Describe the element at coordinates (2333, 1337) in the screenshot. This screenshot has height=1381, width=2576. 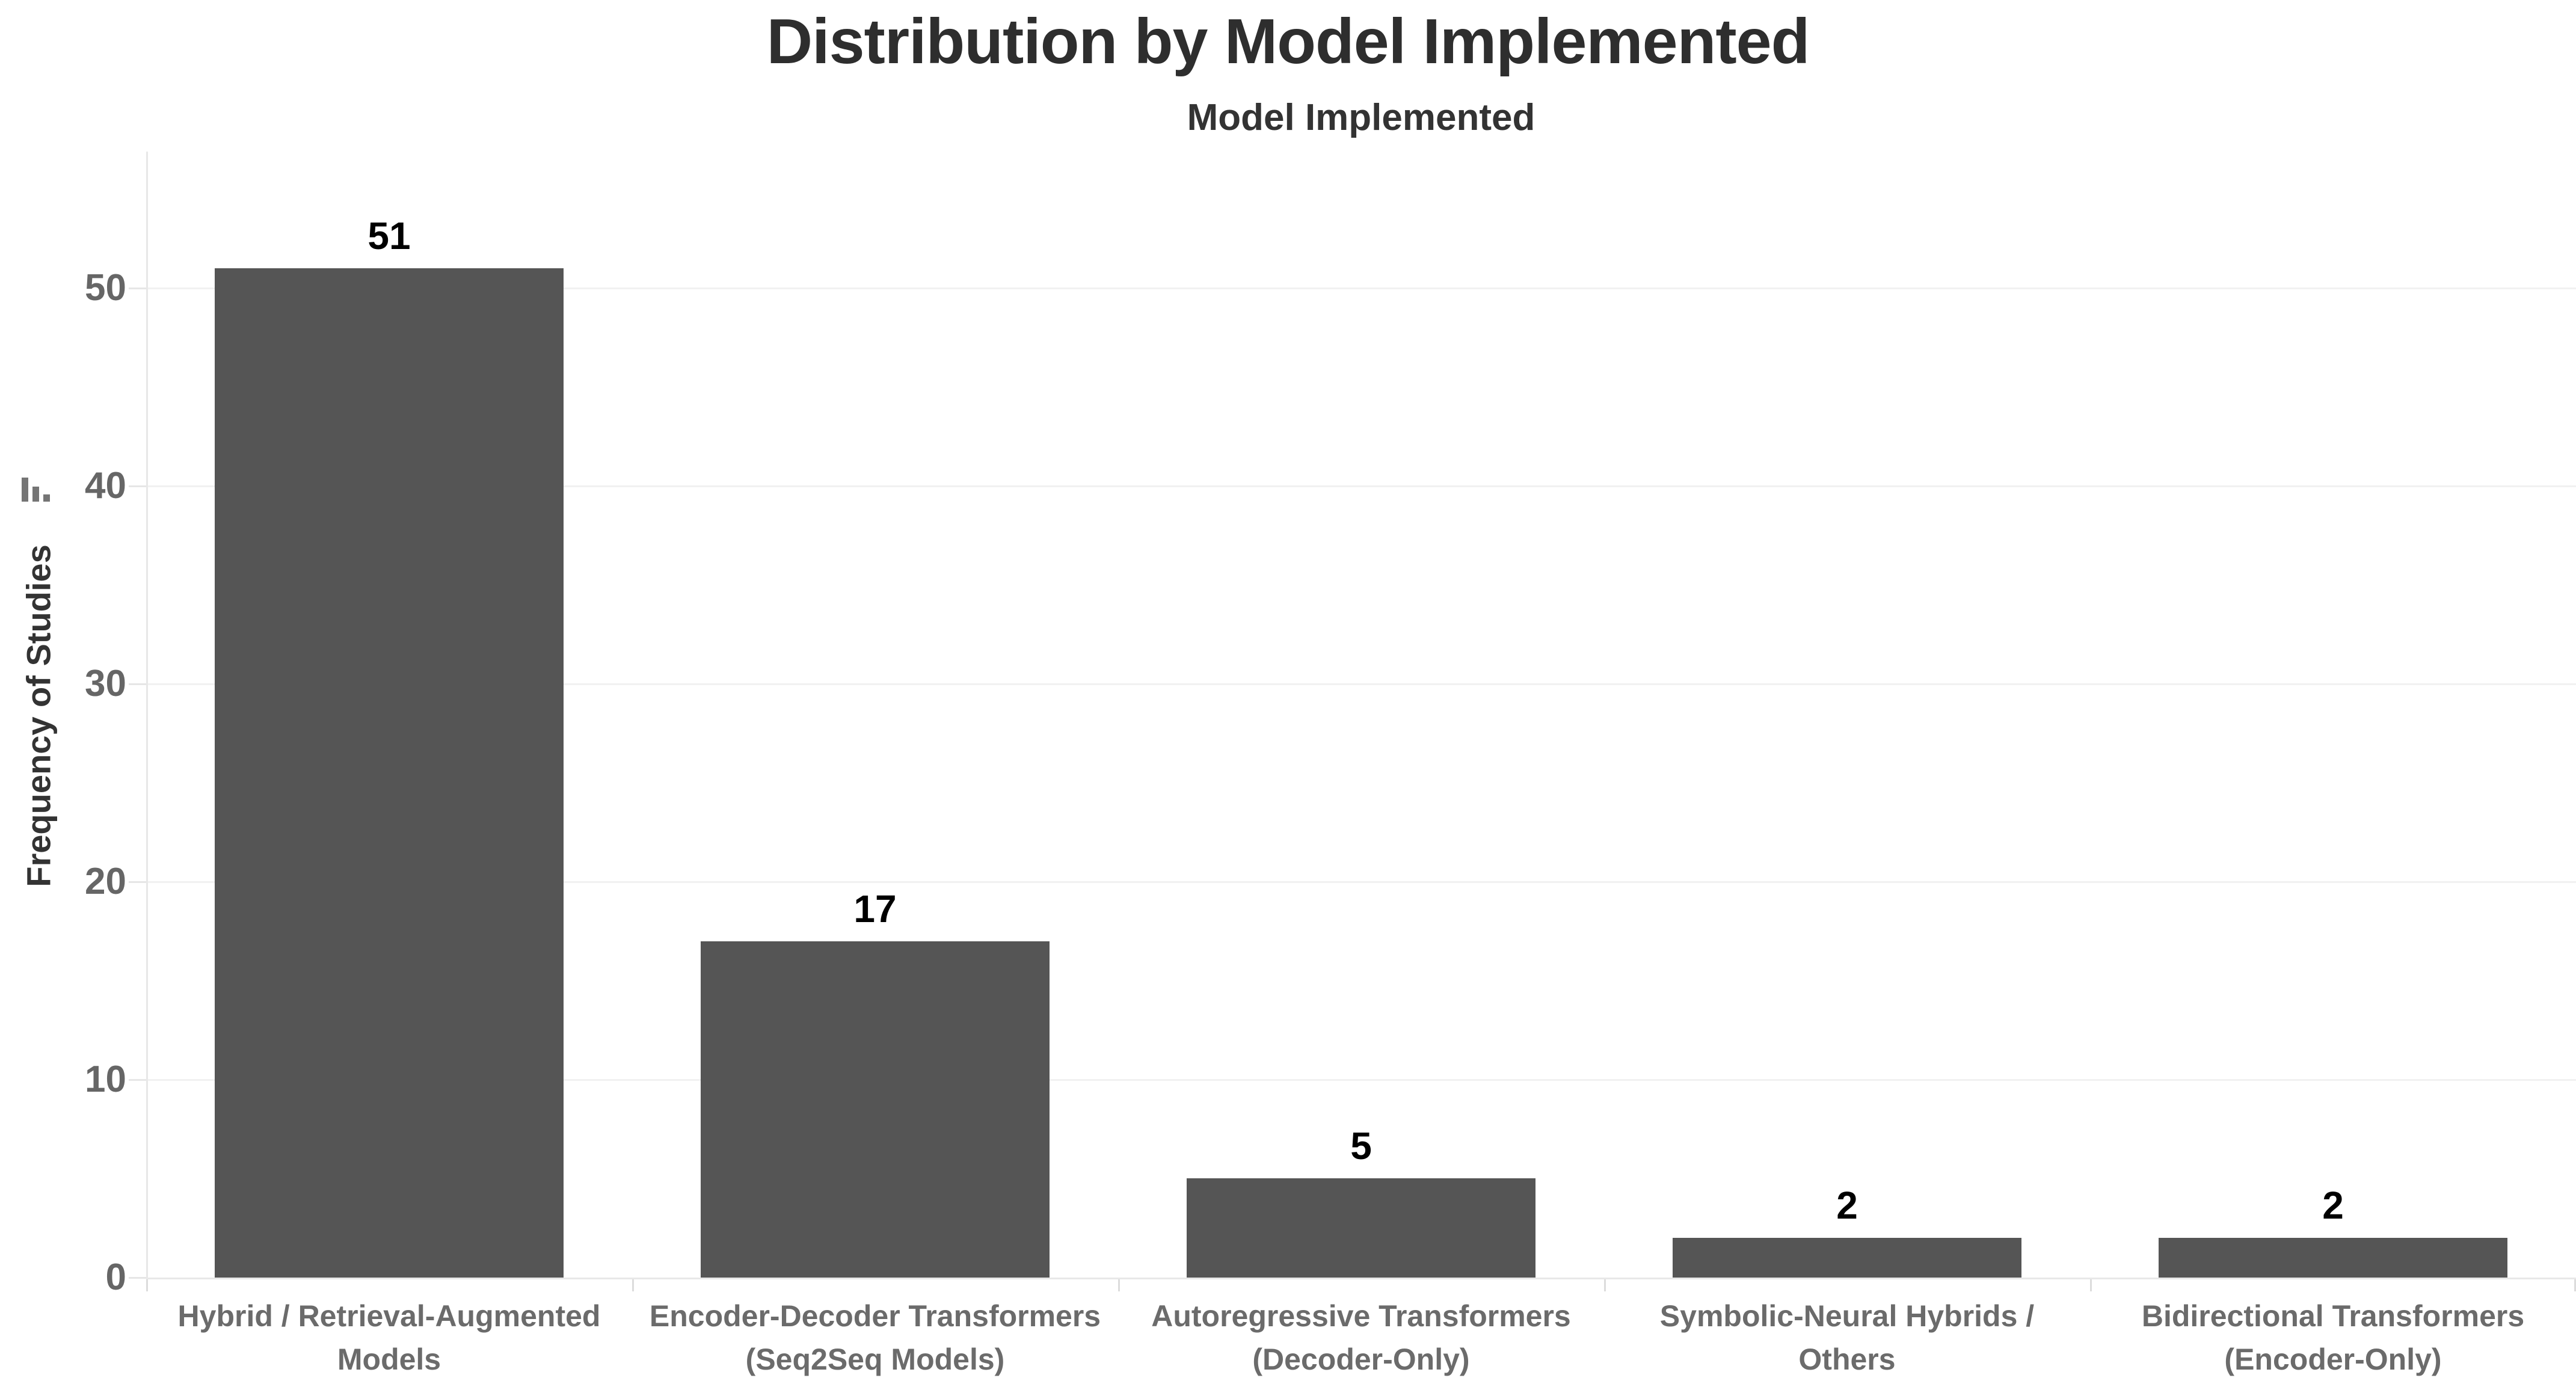
I see `category-label: Bidirectional Transformers (Encoder-Only)` at that location.